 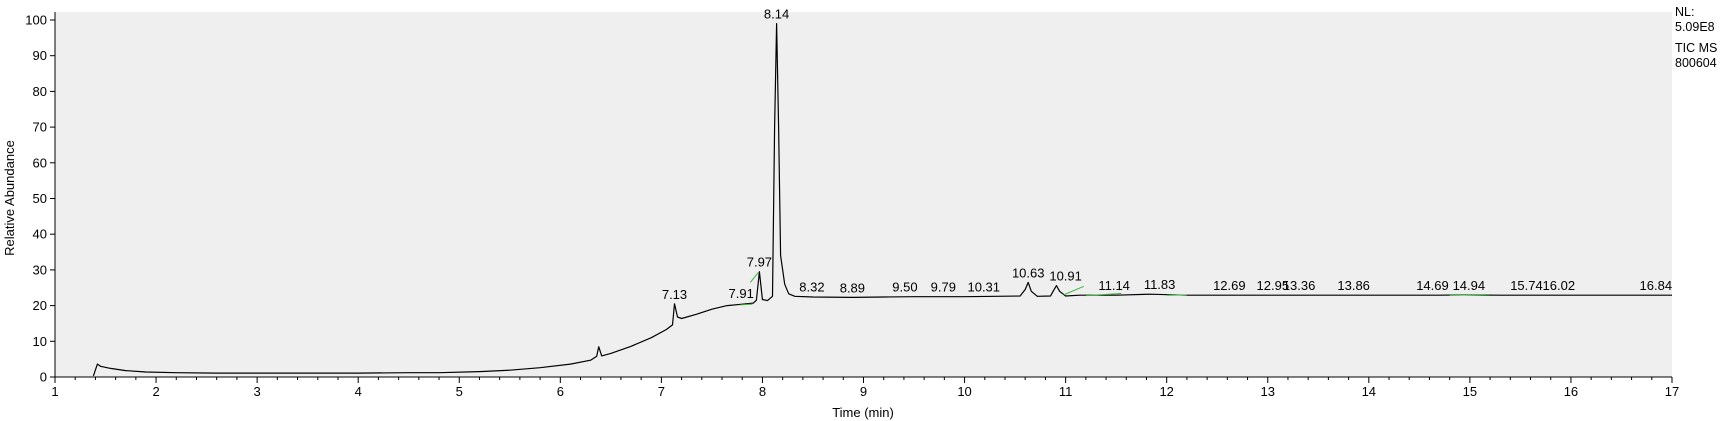 What do you see at coordinates (1571, 391) in the screenshot?
I see `x-tick-label: 16` at bounding box center [1571, 391].